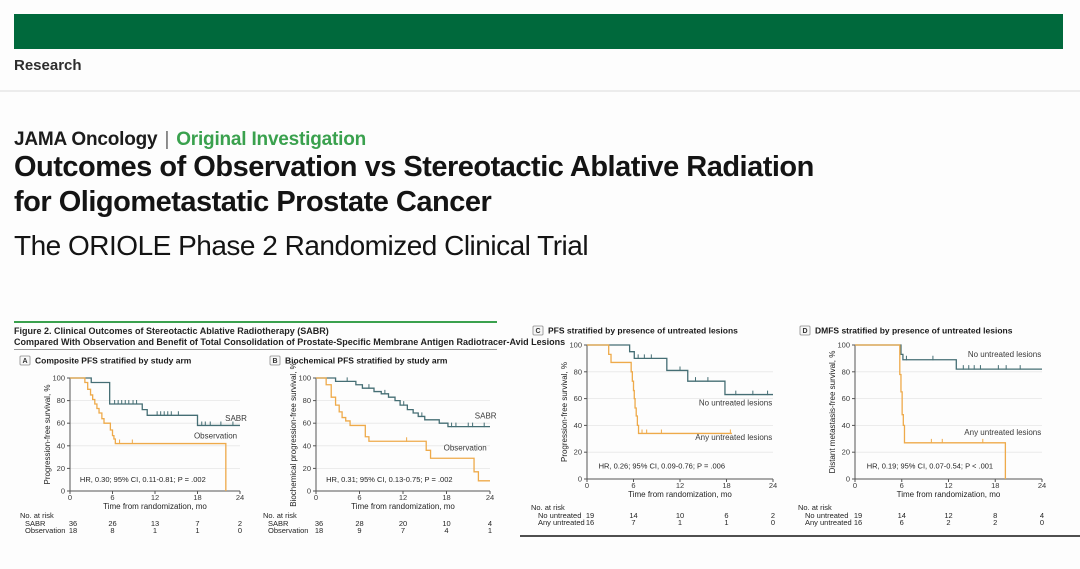 The width and height of the screenshot is (1080, 569). Describe the element at coordinates (832, 412) in the screenshot. I see `y-axis-title: Distant metastasis-free survival, %` at that location.